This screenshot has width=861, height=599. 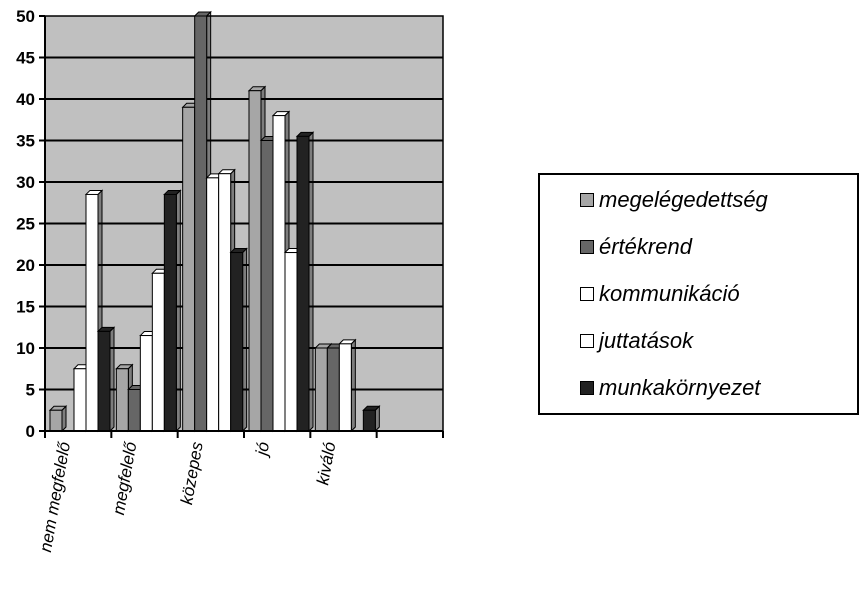 What do you see at coordinates (55, 497) in the screenshot?
I see `x-category-label: nem megfelelő` at bounding box center [55, 497].